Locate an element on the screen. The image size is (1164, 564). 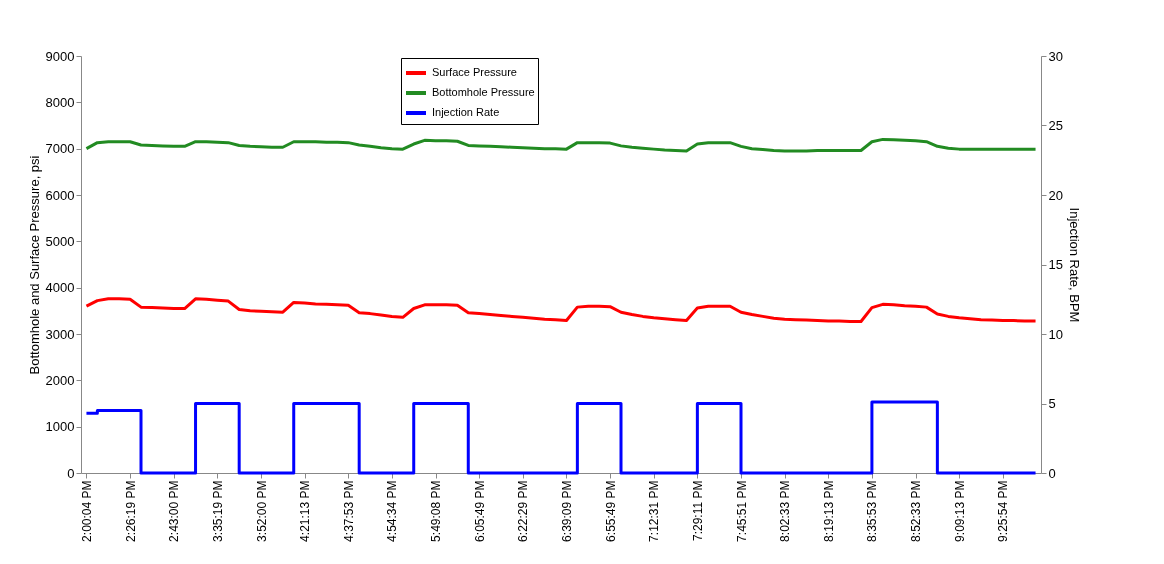
x-tick-label: 5:49:08 PM is located at coordinates (436, 511).